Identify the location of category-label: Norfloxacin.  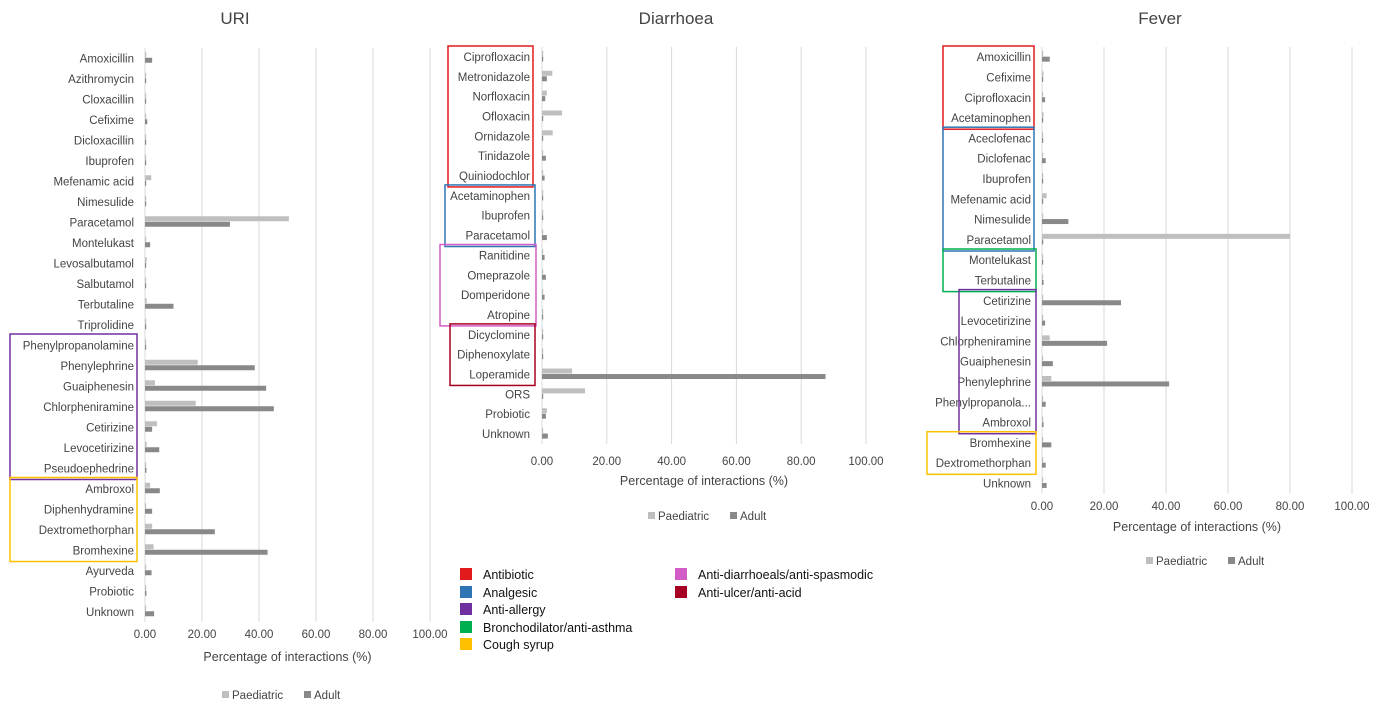
(501, 98).